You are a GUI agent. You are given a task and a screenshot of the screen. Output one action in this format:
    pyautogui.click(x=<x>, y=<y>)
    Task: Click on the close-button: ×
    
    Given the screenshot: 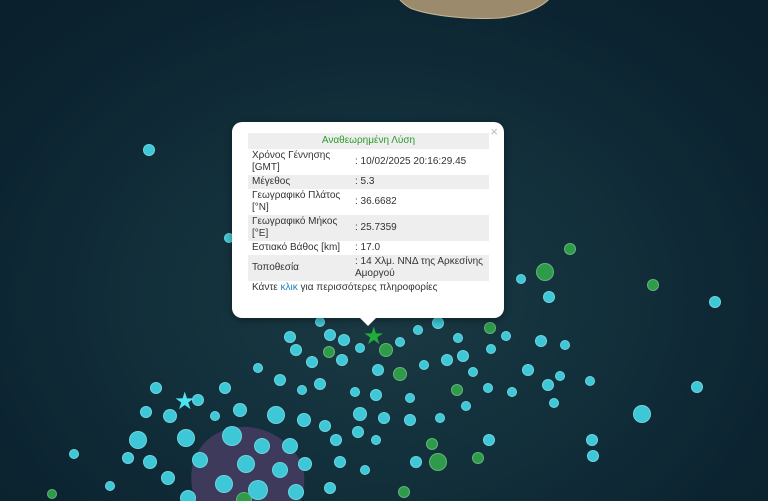 What is the action you would take?
    pyautogui.click(x=494, y=131)
    